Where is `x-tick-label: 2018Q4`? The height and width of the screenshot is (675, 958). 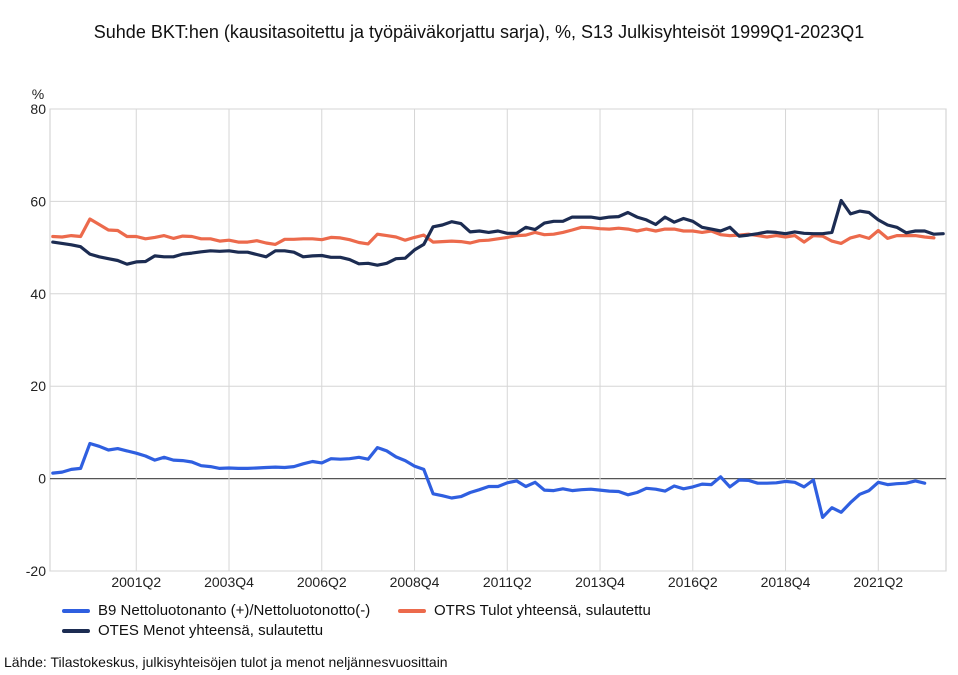 x-tick-label: 2018Q4 is located at coordinates (786, 582).